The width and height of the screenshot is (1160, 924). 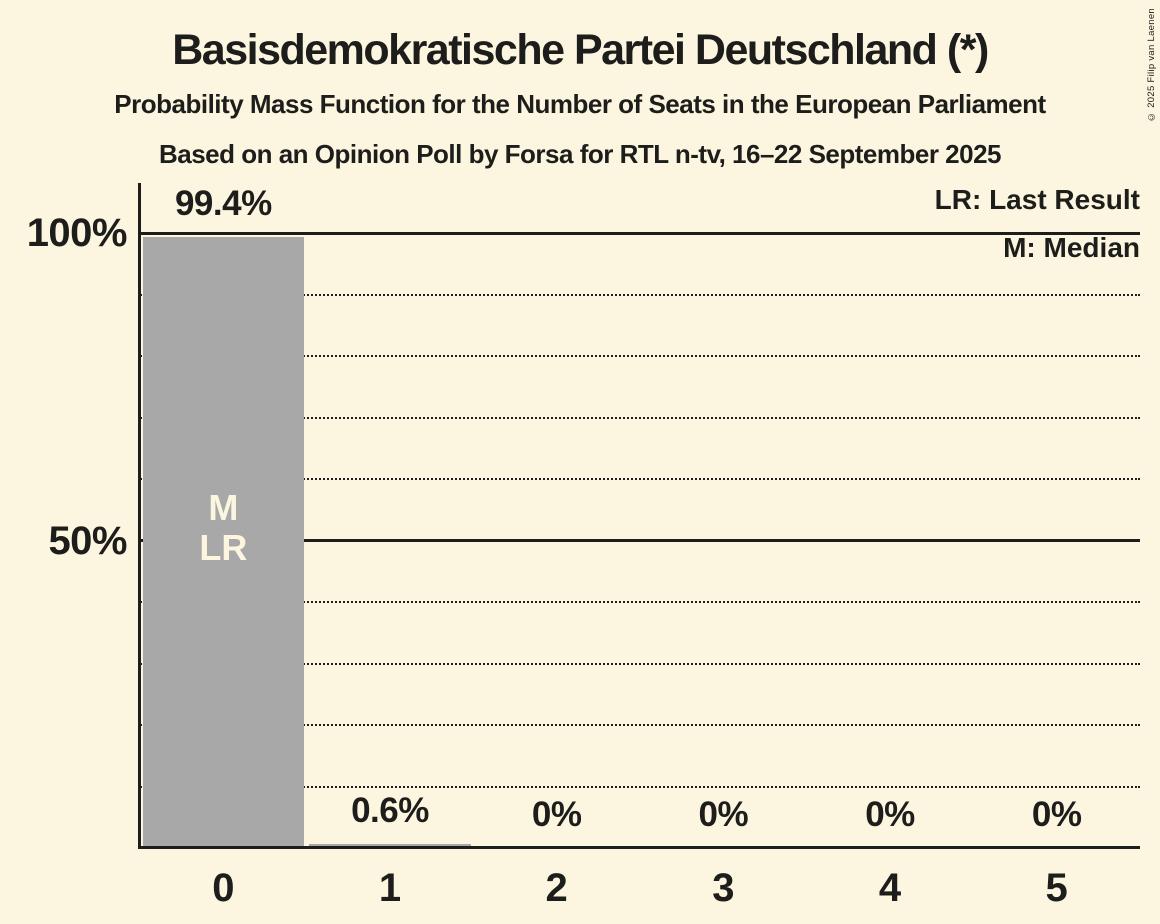 What do you see at coordinates (640, 356) in the screenshot?
I see `gridline-80pct` at bounding box center [640, 356].